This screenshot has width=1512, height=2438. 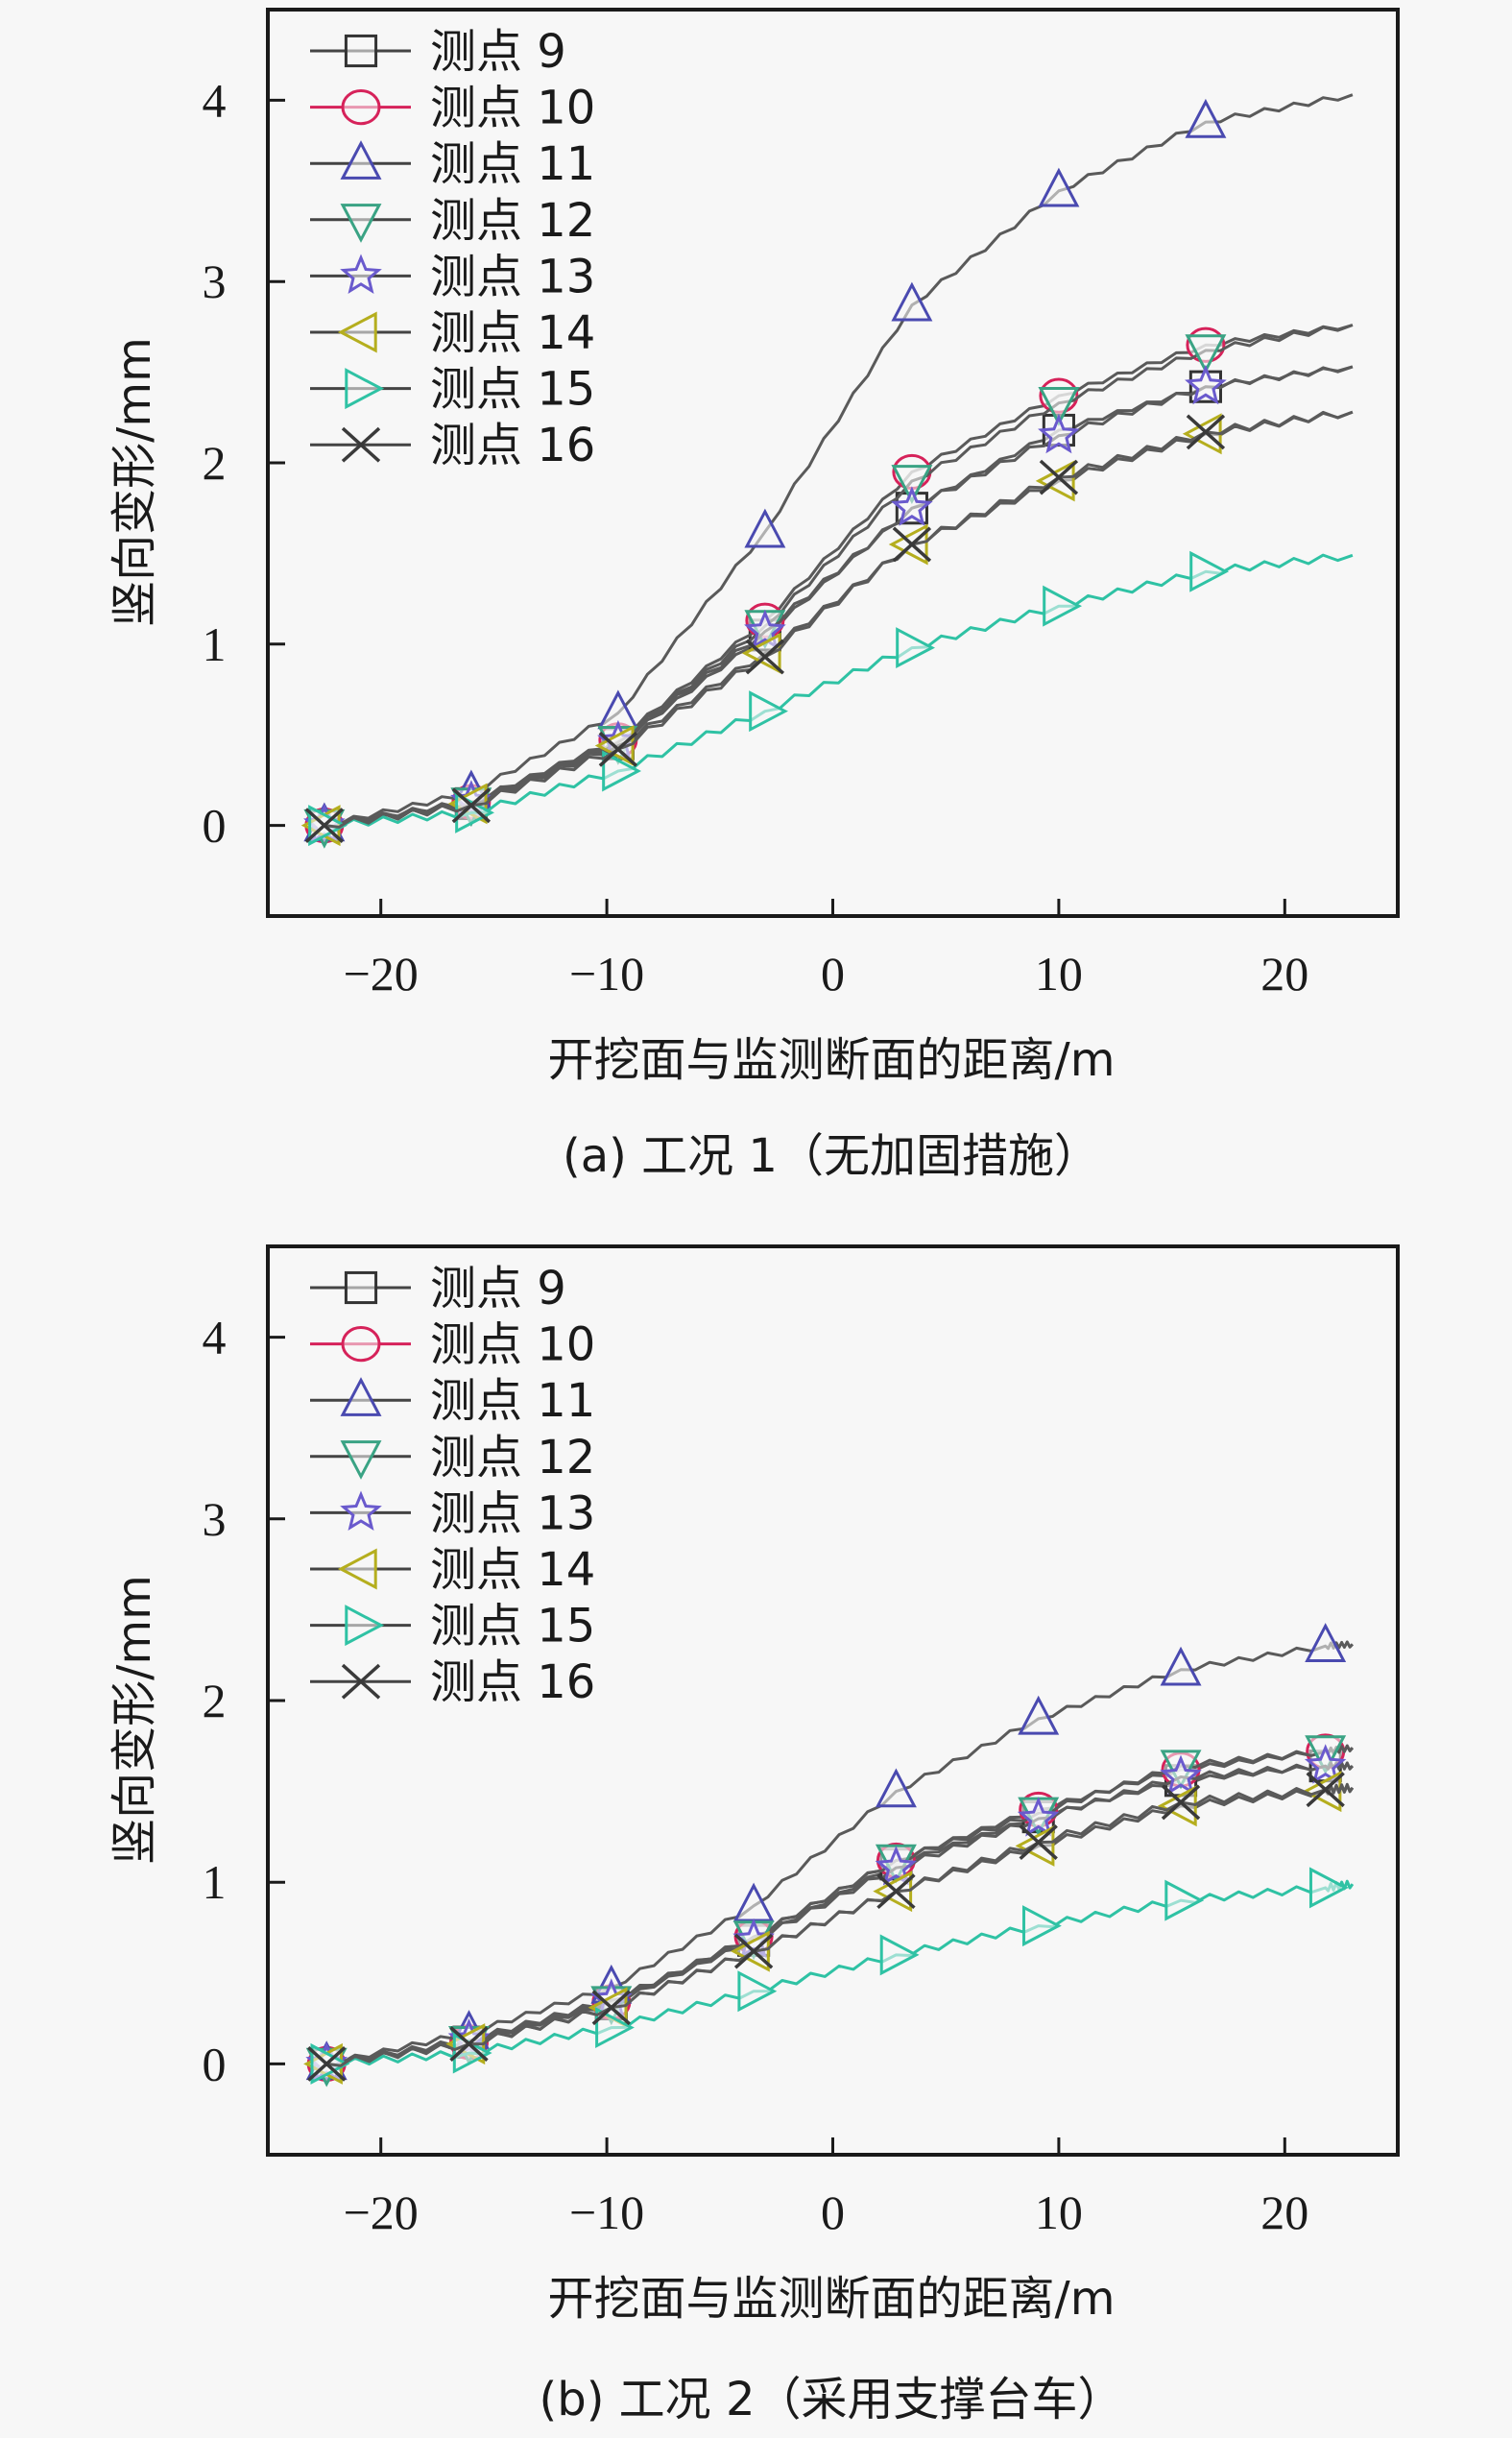 What do you see at coordinates (1059, 2212) in the screenshot?
I see `x-tick-label: 10` at bounding box center [1059, 2212].